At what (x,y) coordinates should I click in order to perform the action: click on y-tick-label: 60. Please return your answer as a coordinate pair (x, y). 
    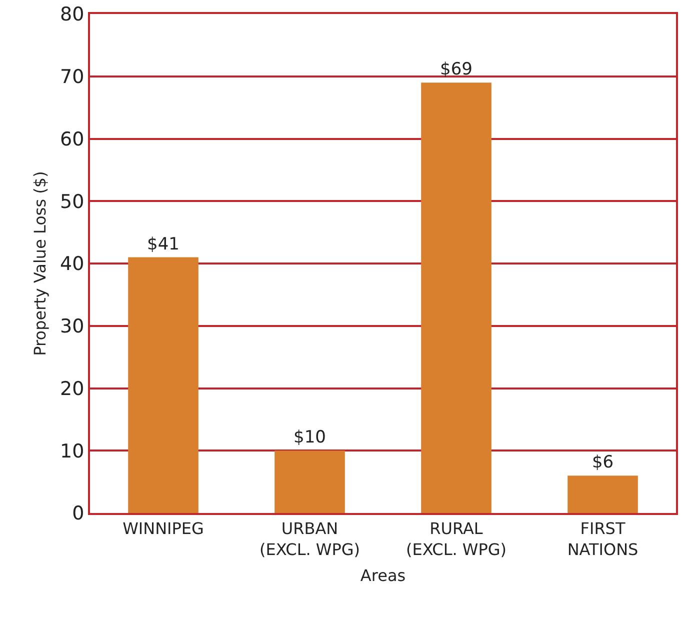
    Looking at the image, I should click on (72, 139).